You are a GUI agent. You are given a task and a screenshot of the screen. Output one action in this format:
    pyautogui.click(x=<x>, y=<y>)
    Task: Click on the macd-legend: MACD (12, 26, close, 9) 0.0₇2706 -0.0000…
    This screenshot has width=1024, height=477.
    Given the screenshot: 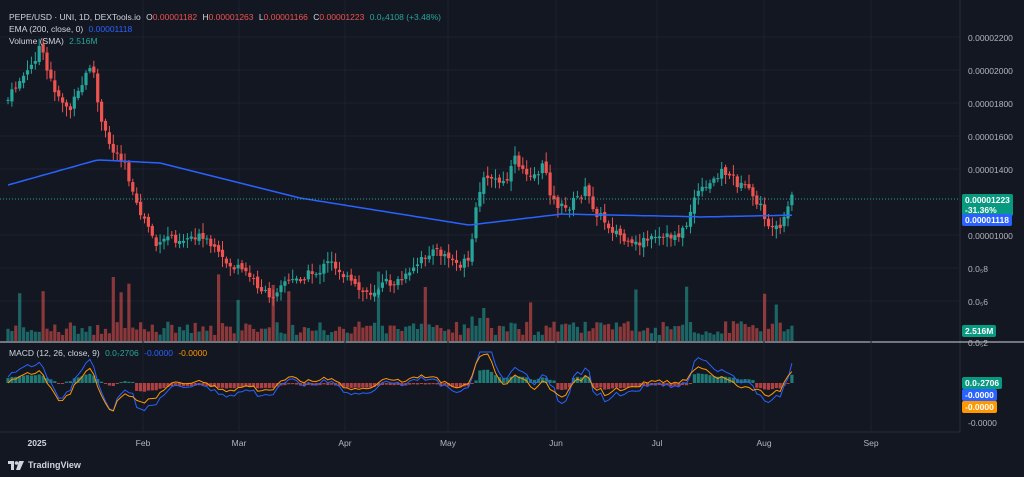 What is the action you would take?
    pyautogui.click(x=109, y=353)
    